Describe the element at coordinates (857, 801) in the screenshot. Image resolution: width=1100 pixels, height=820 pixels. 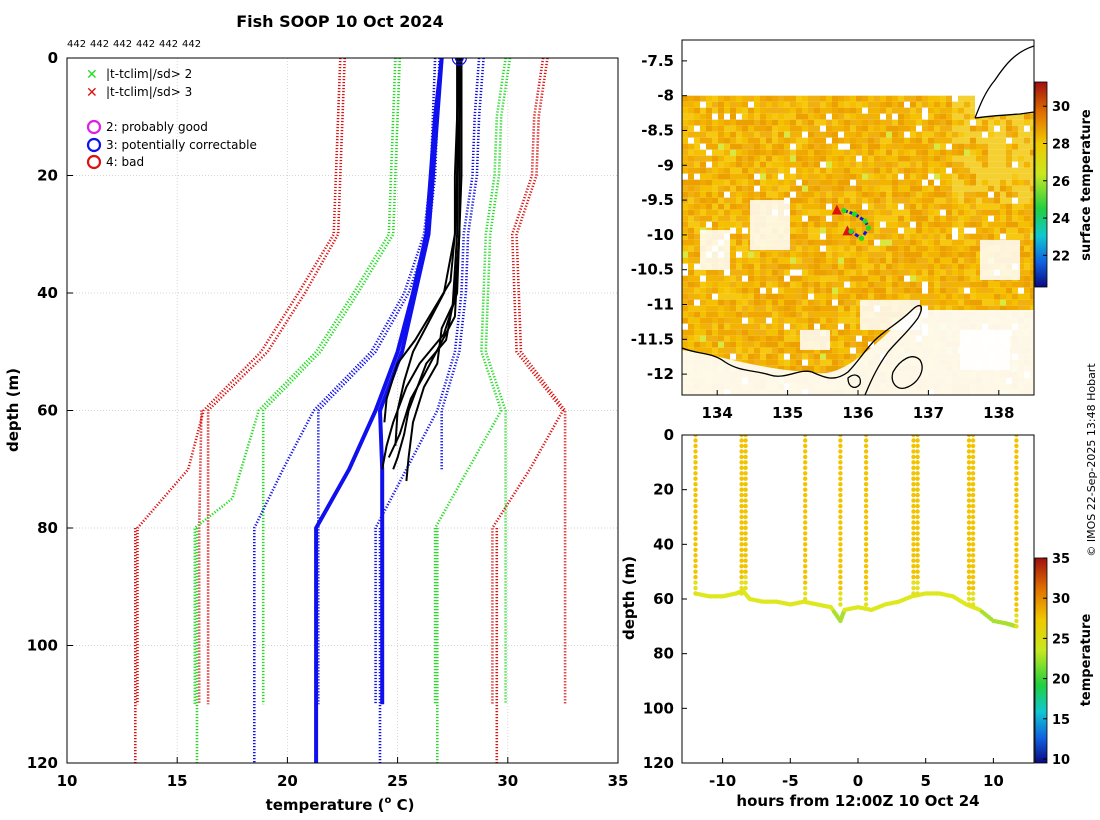
I see `section-xlabel: hours from 12:00Z 10 Oct 24` at that location.